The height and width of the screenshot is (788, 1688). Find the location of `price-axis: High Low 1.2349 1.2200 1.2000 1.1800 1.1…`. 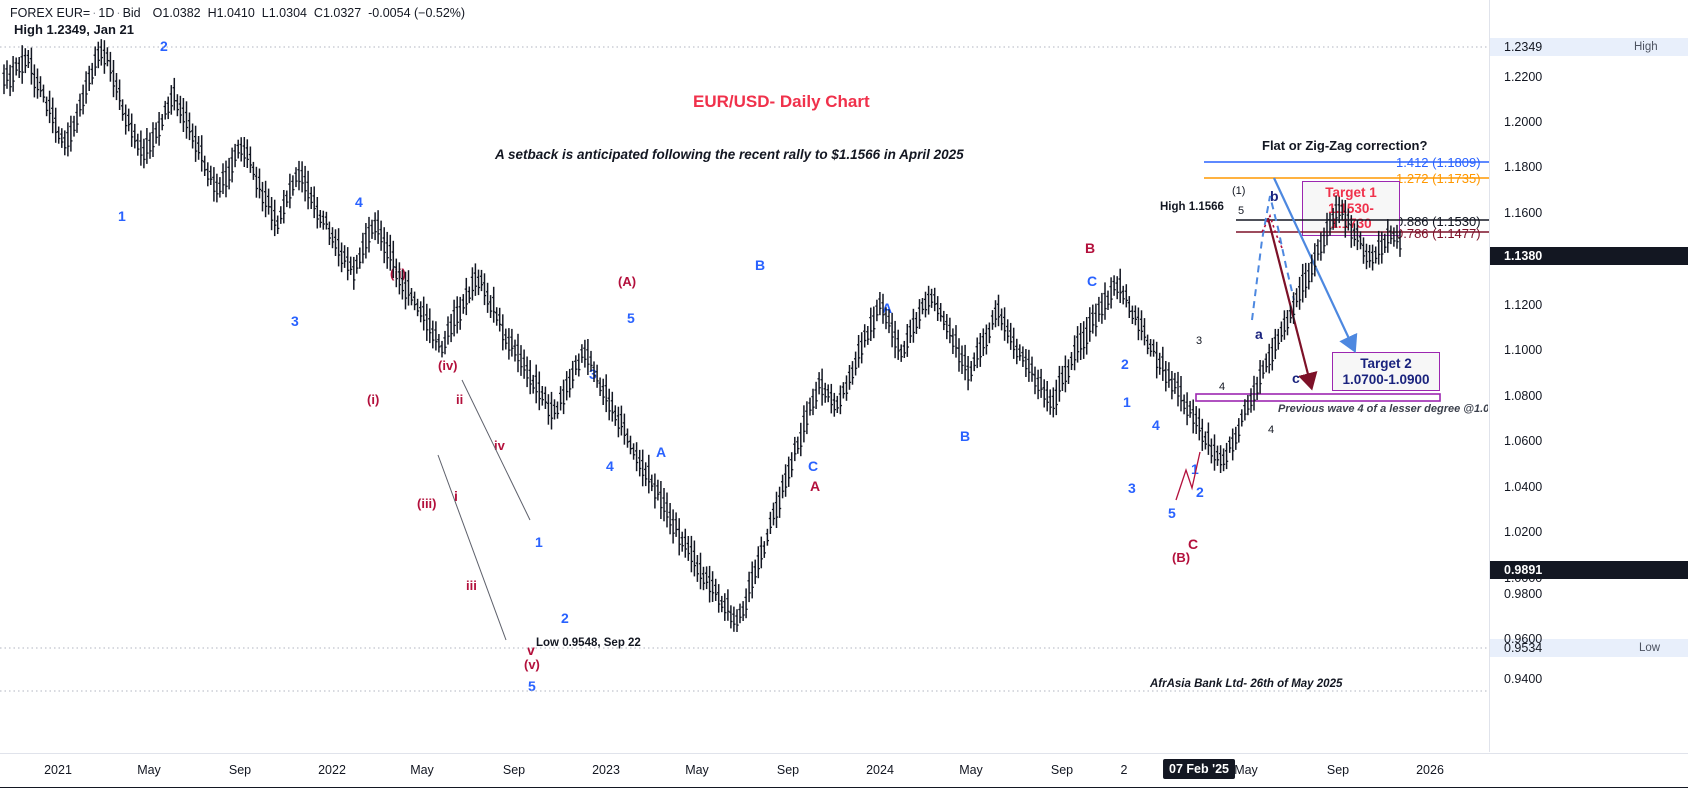

price-axis: High Low 1.2349 1.2200 1.2000 1.1800 1.1… is located at coordinates (1588, 376).